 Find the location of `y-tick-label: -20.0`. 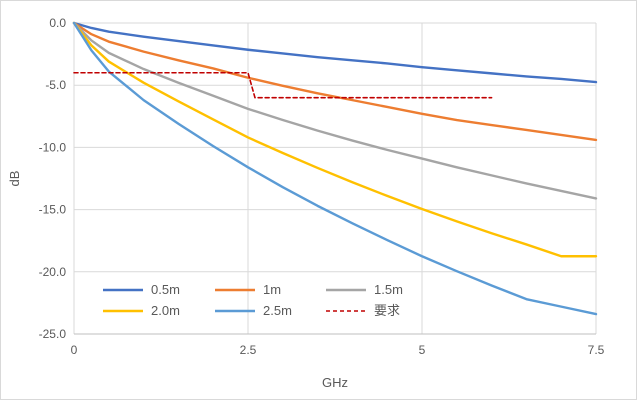

y-tick-label: -20.0 is located at coordinates (53, 272).